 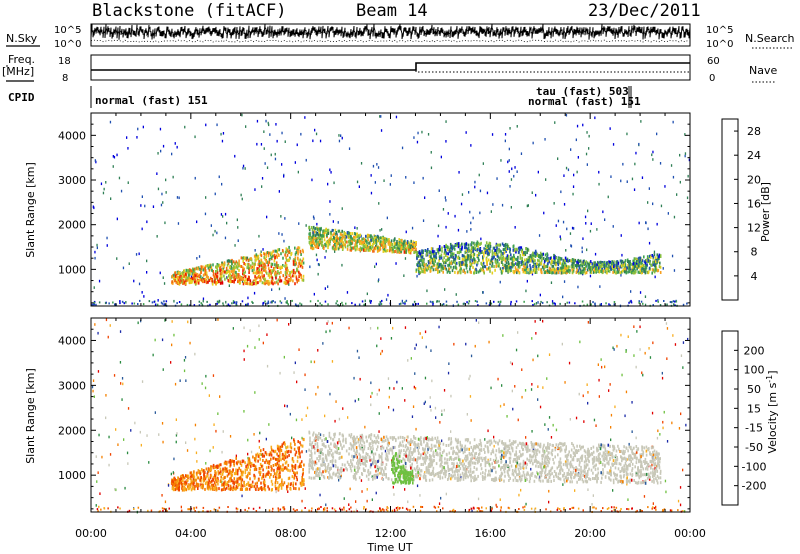 I want to click on data-cell-v912, so click(x=269, y=464).